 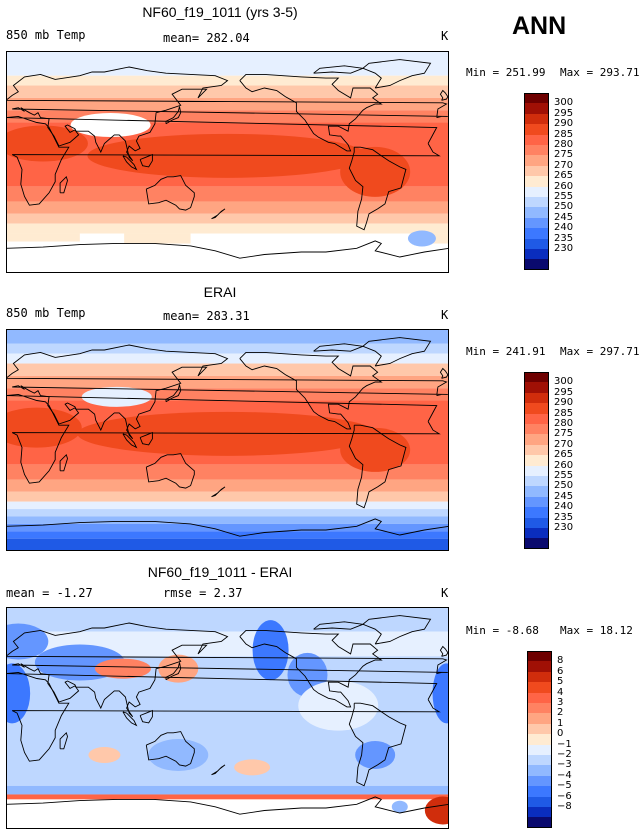 What do you see at coordinates (564, 165) in the screenshot?
I see `colorbar-label: 270` at bounding box center [564, 165].